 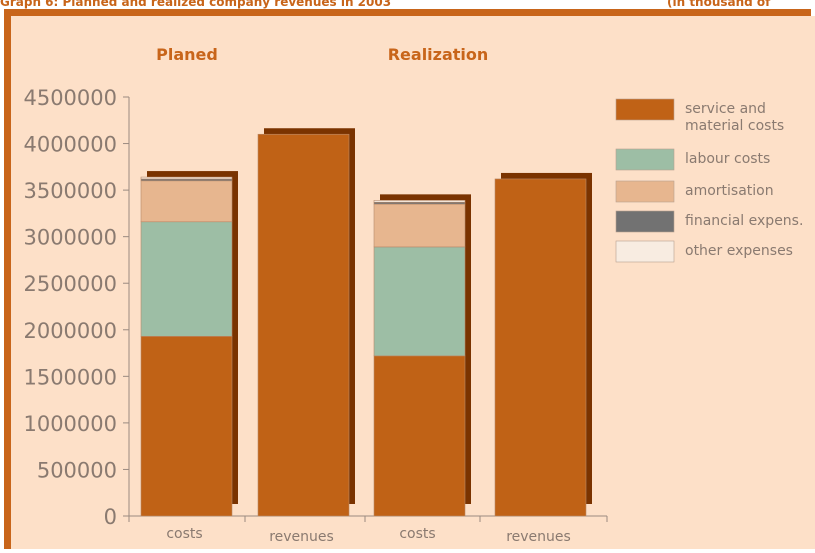 What do you see at coordinates (725, 109) in the screenshot?
I see `legend-label: service and` at bounding box center [725, 109].